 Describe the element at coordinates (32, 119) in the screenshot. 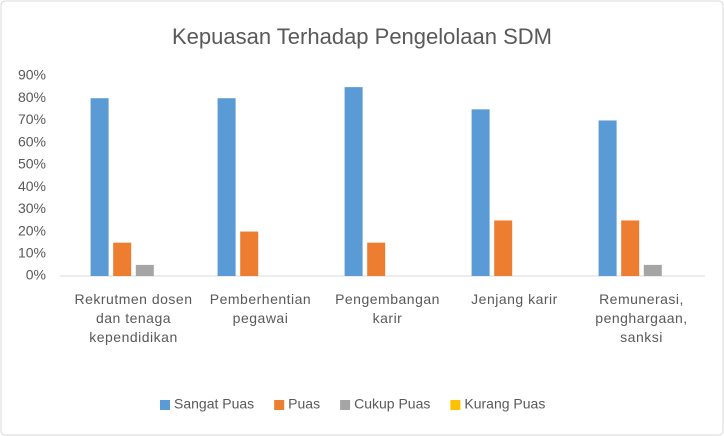

I see `y-tick-label: 70%` at that location.